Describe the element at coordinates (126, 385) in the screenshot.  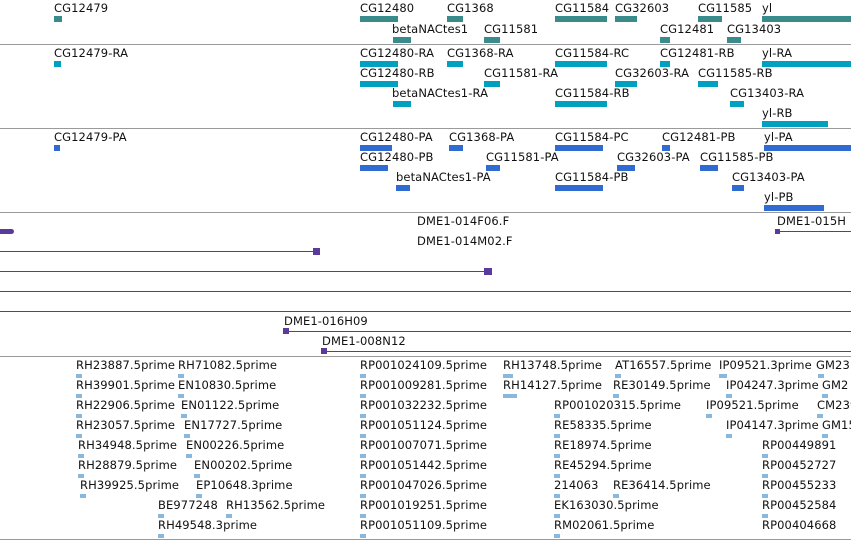
I see `est-label: RH39901.5prime` at that location.